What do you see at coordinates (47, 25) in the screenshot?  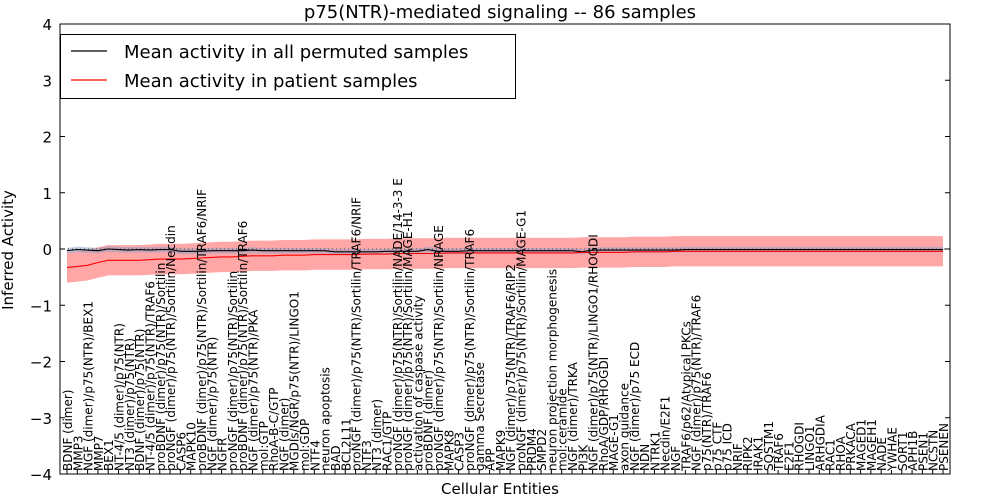 I see `y-tick-label: 4` at bounding box center [47, 25].